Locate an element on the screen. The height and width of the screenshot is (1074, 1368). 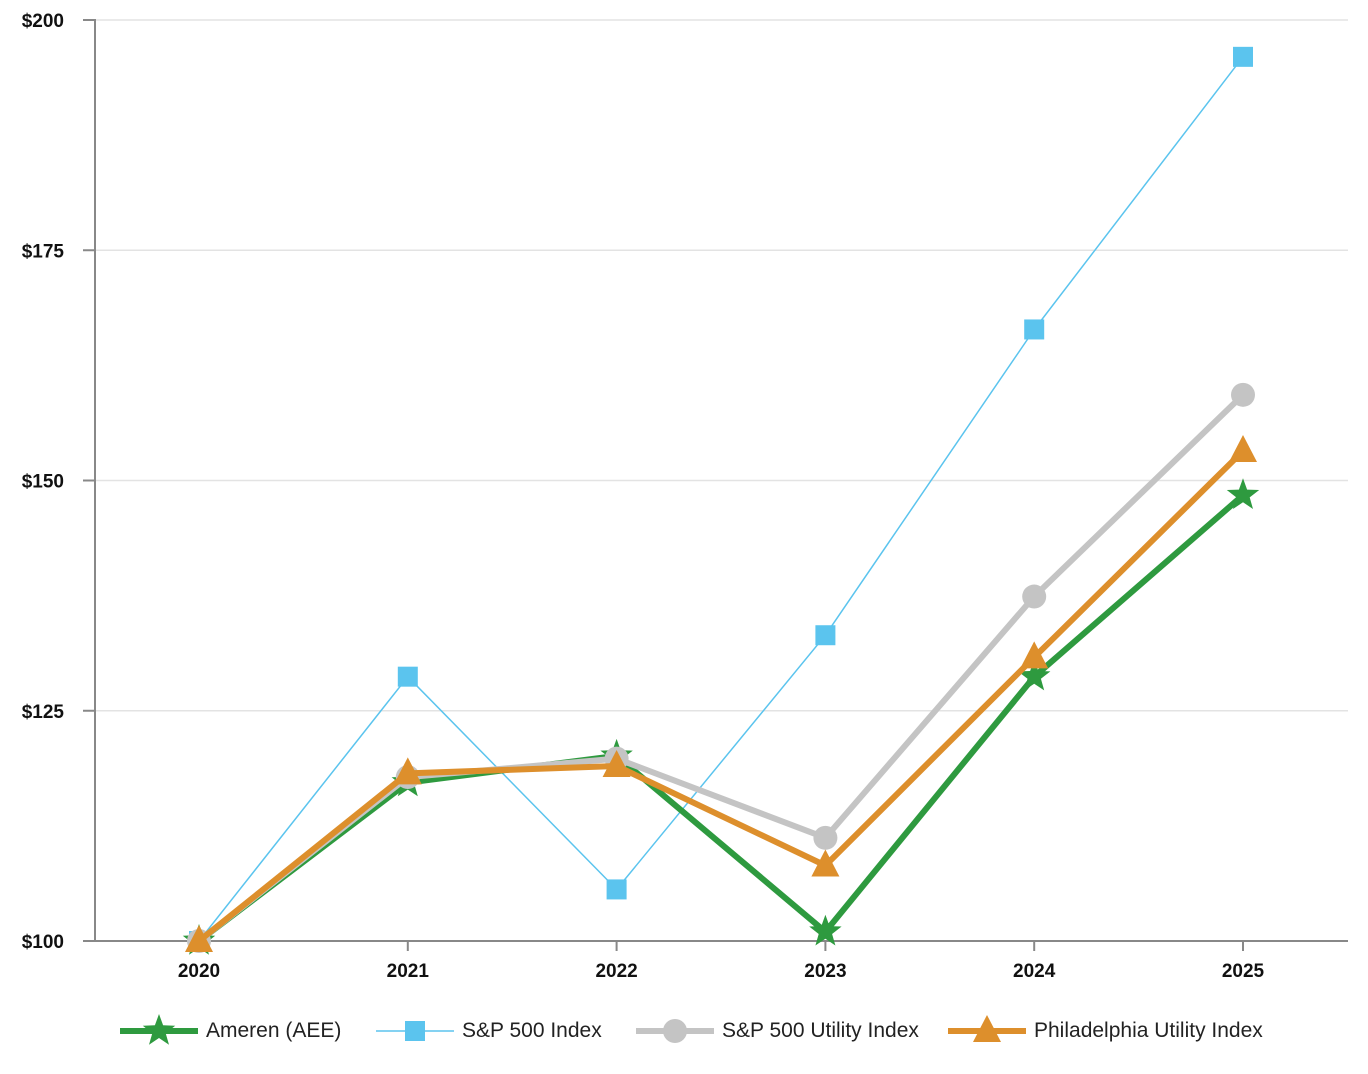
x-tick-label: 2024 is located at coordinates (1034, 971).